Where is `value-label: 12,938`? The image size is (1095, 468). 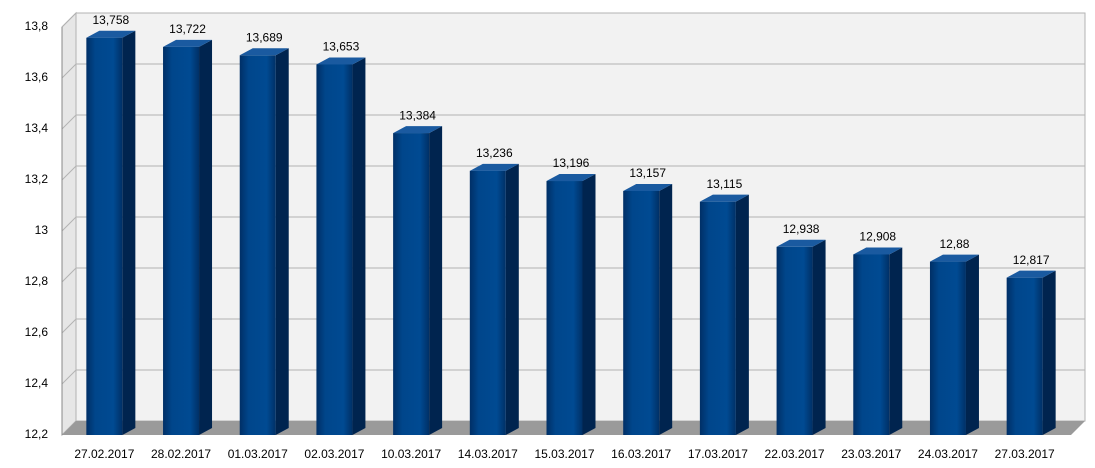 value-label: 12,938 is located at coordinates (801, 229).